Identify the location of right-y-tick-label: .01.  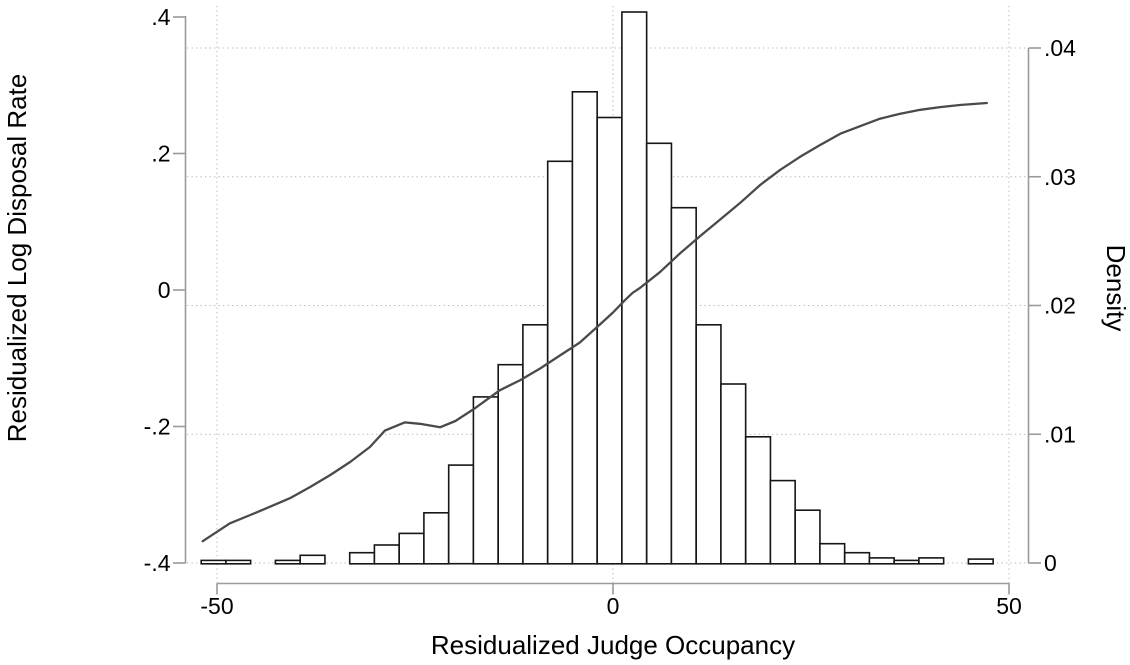
(1060, 434).